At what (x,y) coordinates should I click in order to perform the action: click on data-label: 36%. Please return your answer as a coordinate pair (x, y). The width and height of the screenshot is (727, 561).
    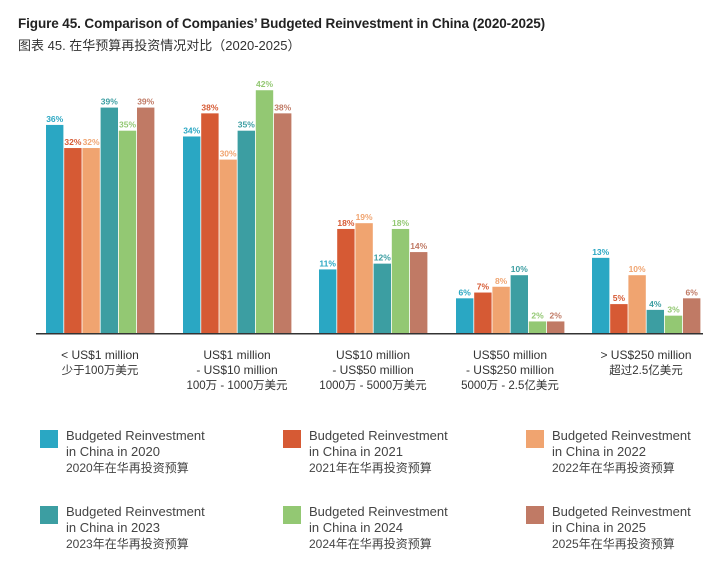
    Looking at the image, I should click on (54, 119).